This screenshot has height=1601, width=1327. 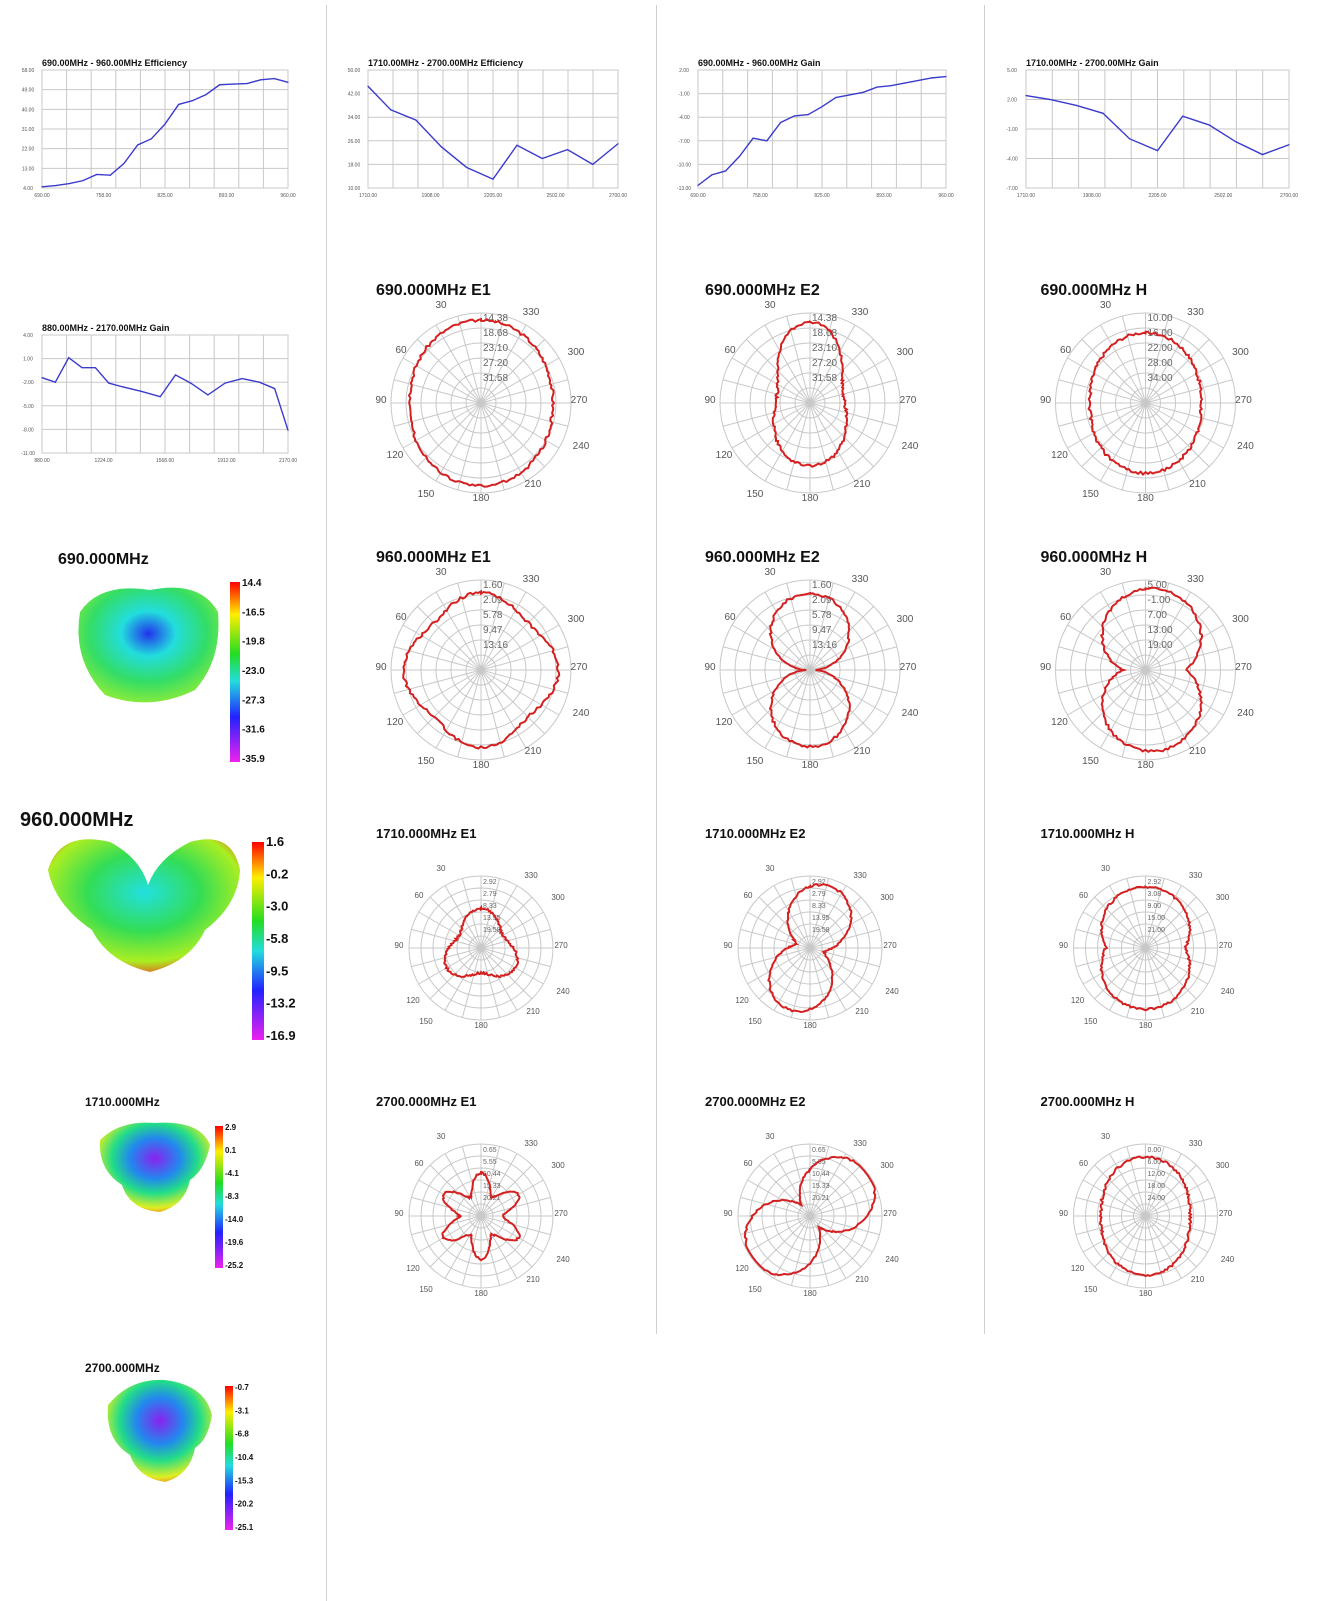 What do you see at coordinates (824, 348) in the screenshot?
I see `polar-ring-label: 23.10` at bounding box center [824, 348].